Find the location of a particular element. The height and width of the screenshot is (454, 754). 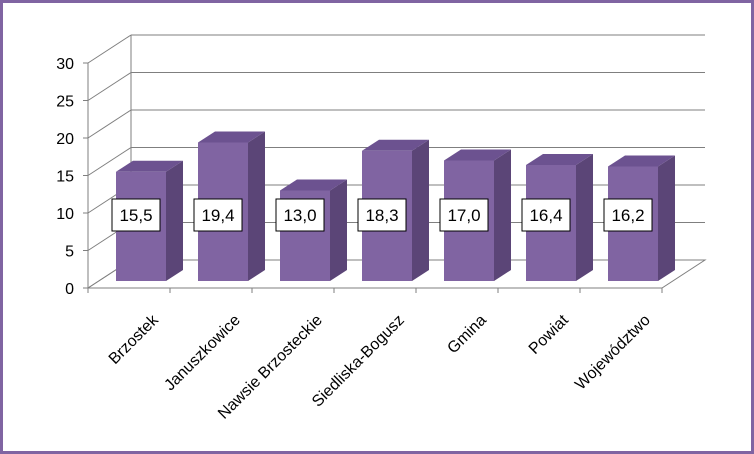

category-label: Siedliska-Bogusz is located at coordinates (358, 361).